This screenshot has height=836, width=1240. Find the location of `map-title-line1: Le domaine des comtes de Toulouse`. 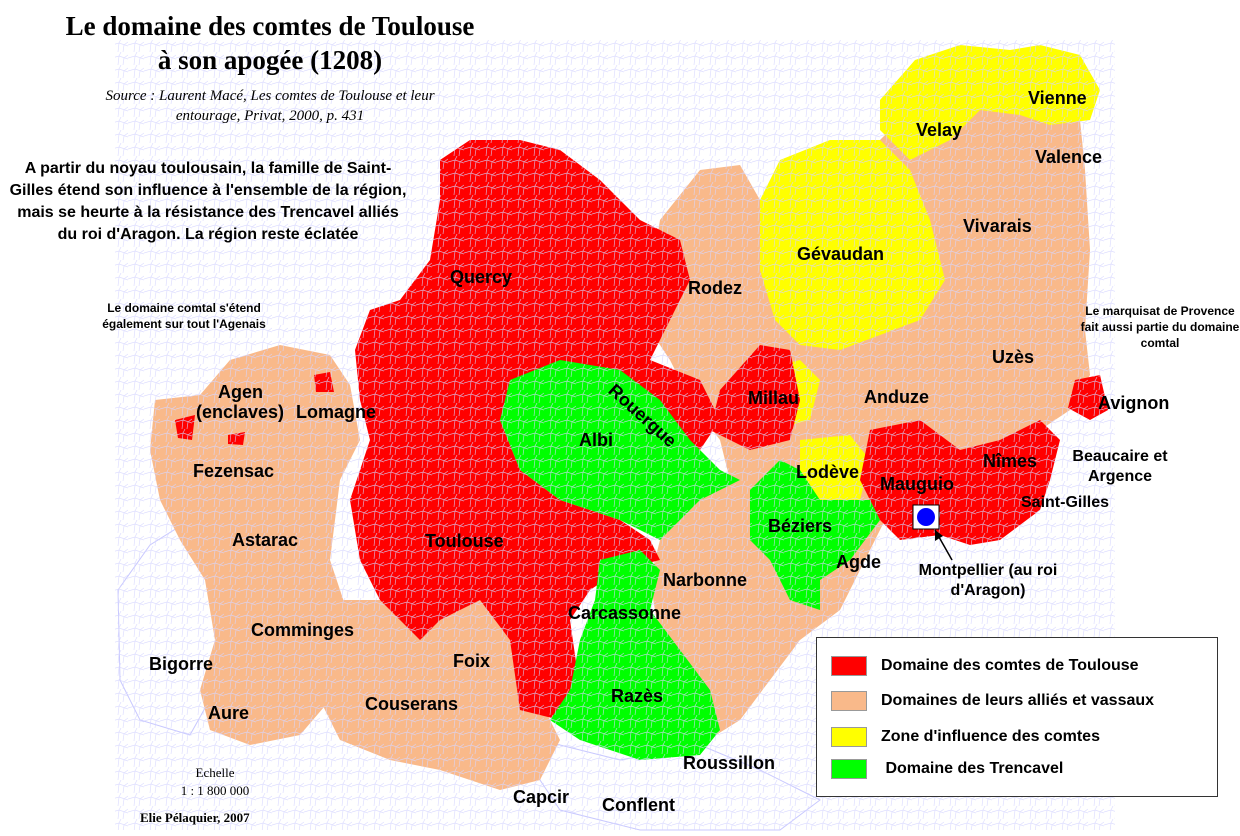

map-title-line1: Le domaine des comtes de Toulouse is located at coordinates (270, 26).